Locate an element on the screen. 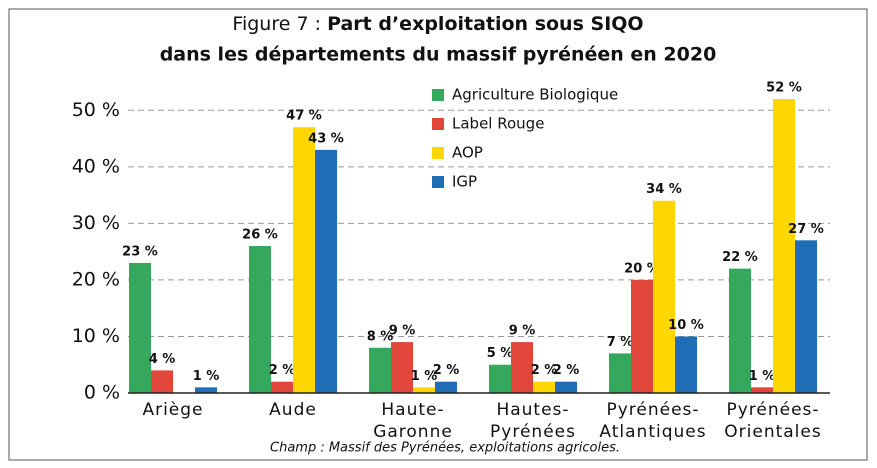 This screenshot has width=877, height=468. x-tick-line: Atlantiques is located at coordinates (652, 432).